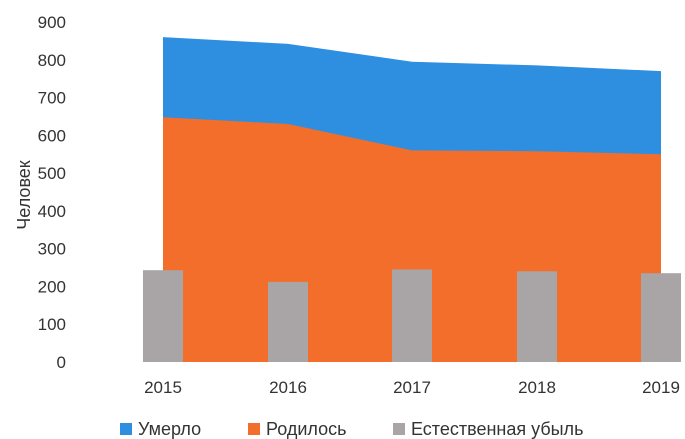 The image size is (685, 439). Describe the element at coordinates (52, 135) in the screenshot. I see `y-tick-label: 600` at that location.